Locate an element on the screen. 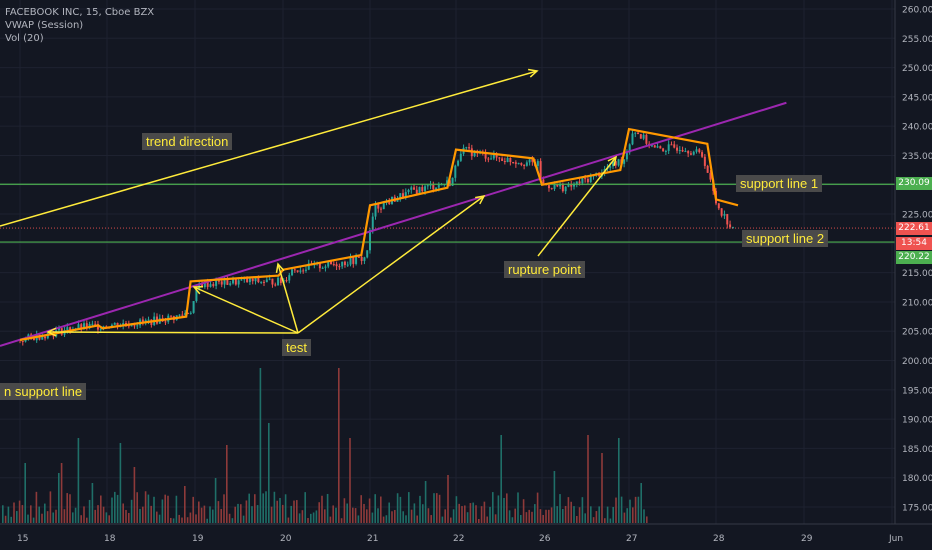  rupture-arrow is located at coordinates (577, 206).